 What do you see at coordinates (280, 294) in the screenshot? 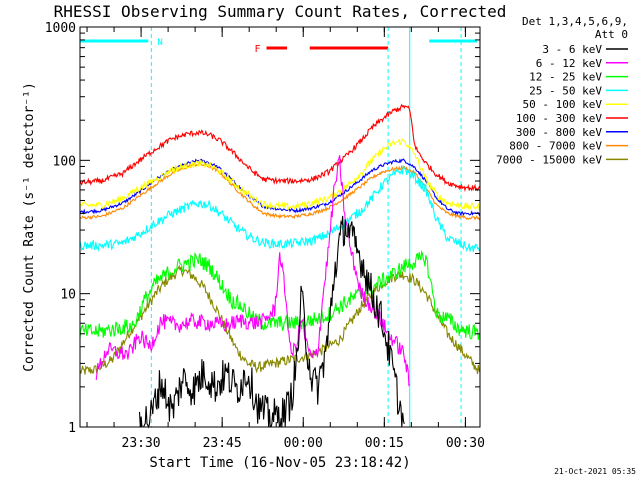
I see `series-12-25-kev` at bounding box center [280, 294].